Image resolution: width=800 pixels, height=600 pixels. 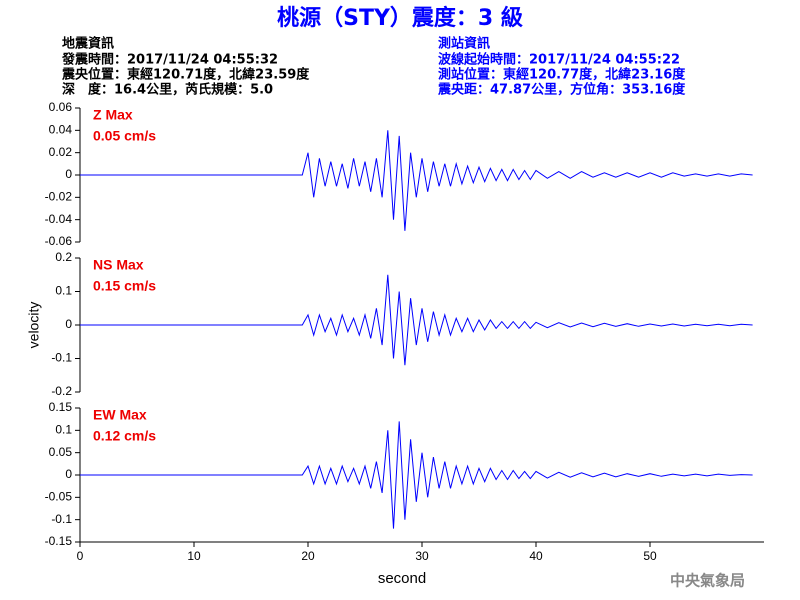 I want to click on y-tick-label: -0.2, so click(x=61, y=391).